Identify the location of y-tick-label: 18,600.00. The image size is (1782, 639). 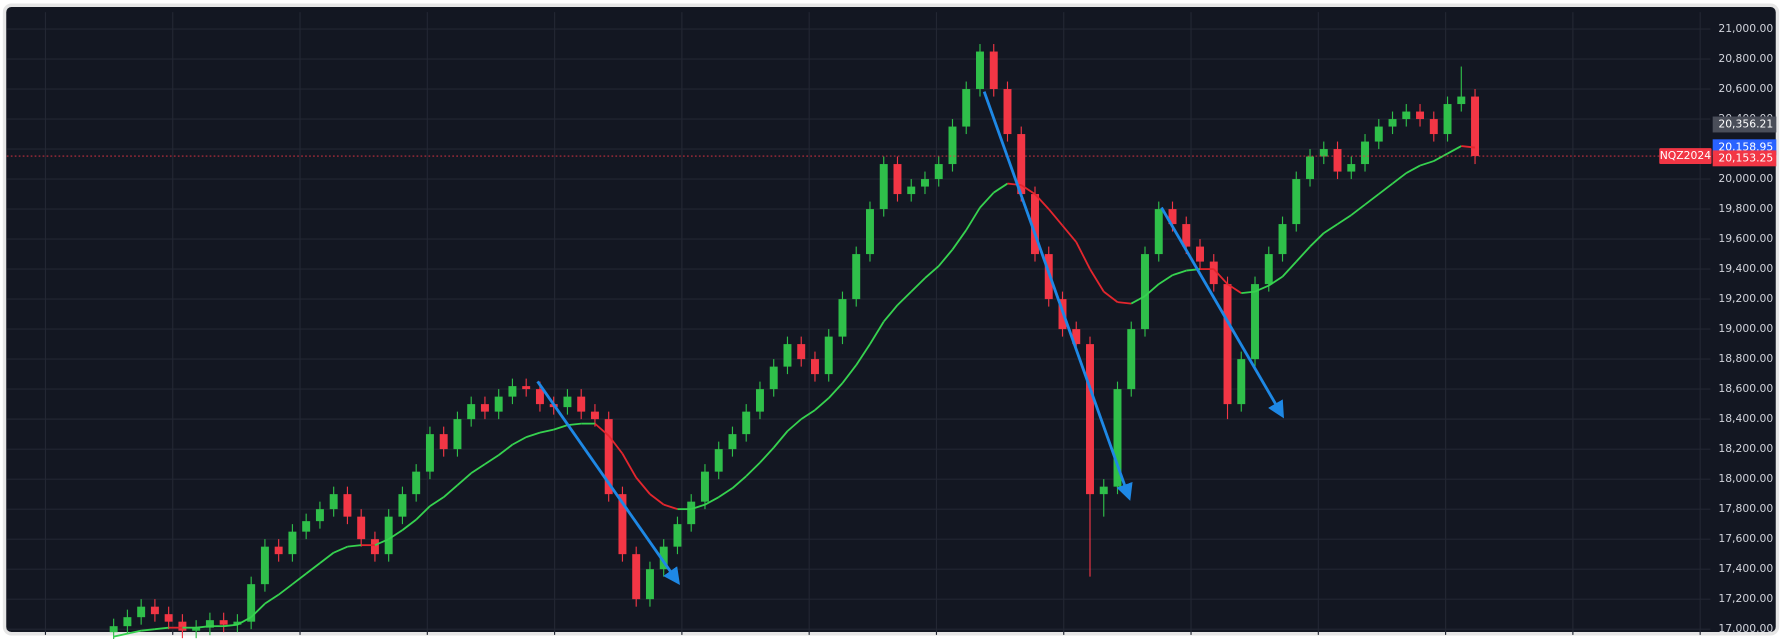
(1745, 388).